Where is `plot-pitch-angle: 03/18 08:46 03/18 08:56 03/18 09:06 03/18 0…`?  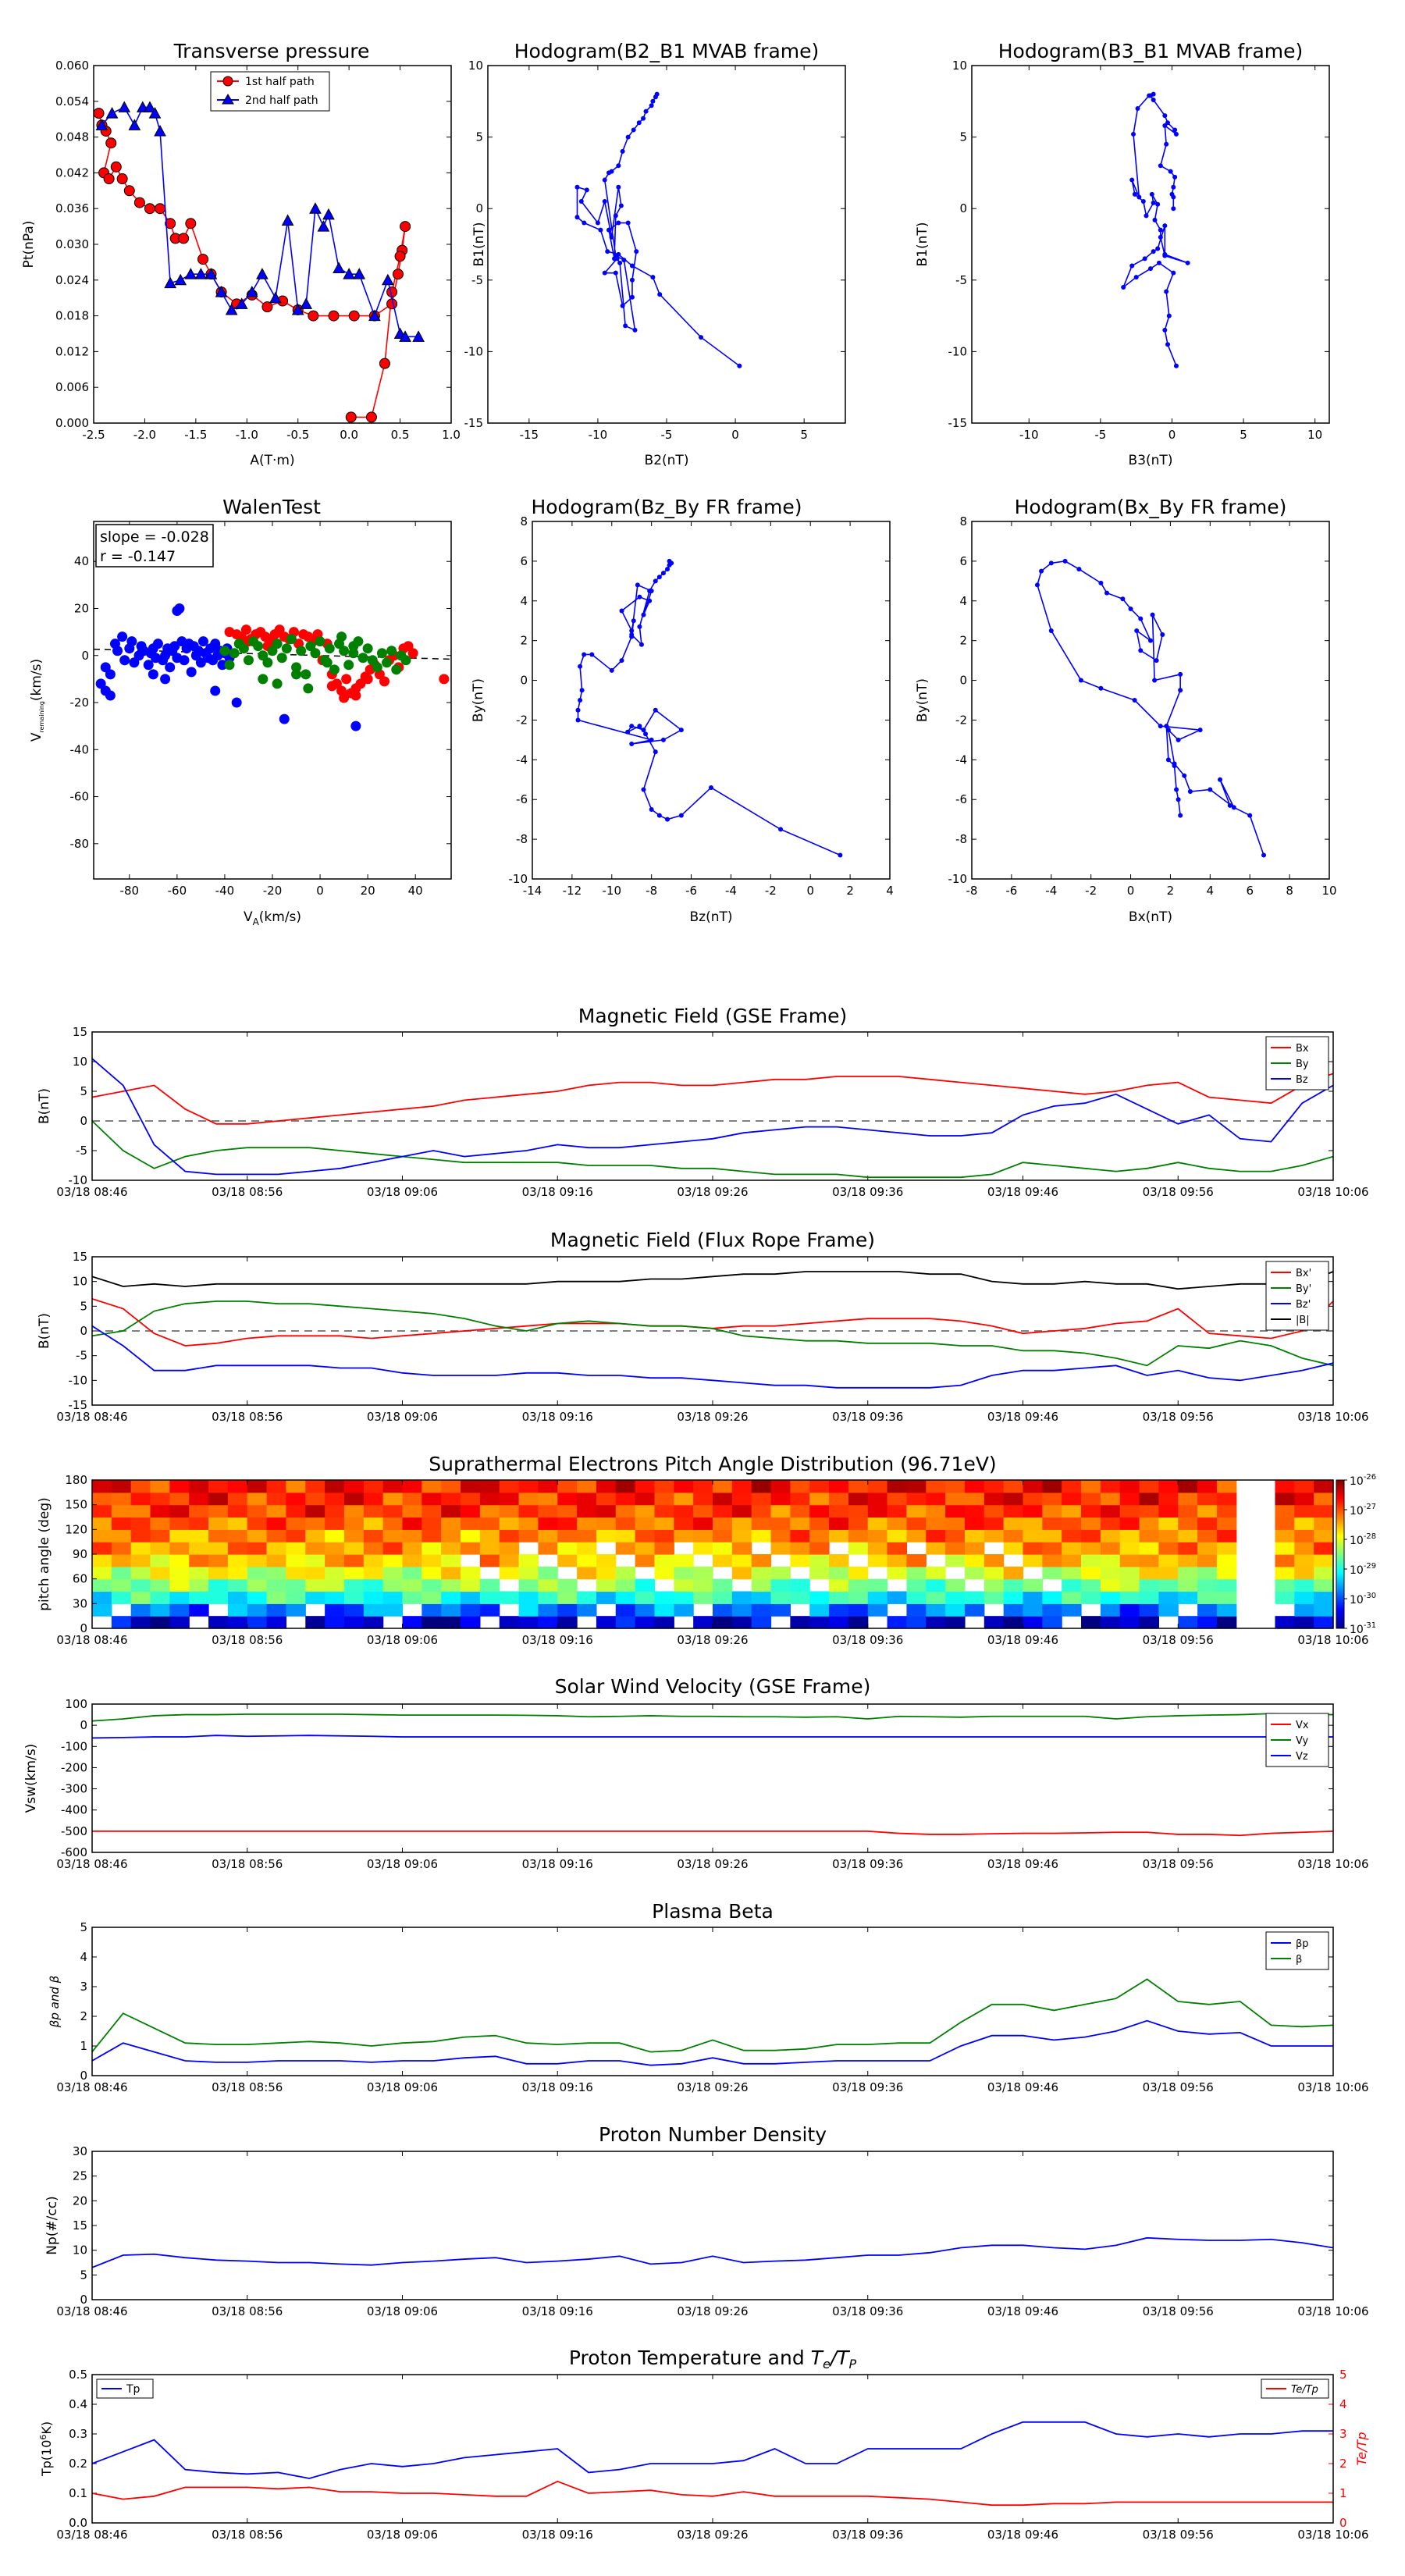
plot-pitch-angle: 03/18 08:46 03/18 08:56 03/18 09:06 03/18 0… is located at coordinates (712, 1560).